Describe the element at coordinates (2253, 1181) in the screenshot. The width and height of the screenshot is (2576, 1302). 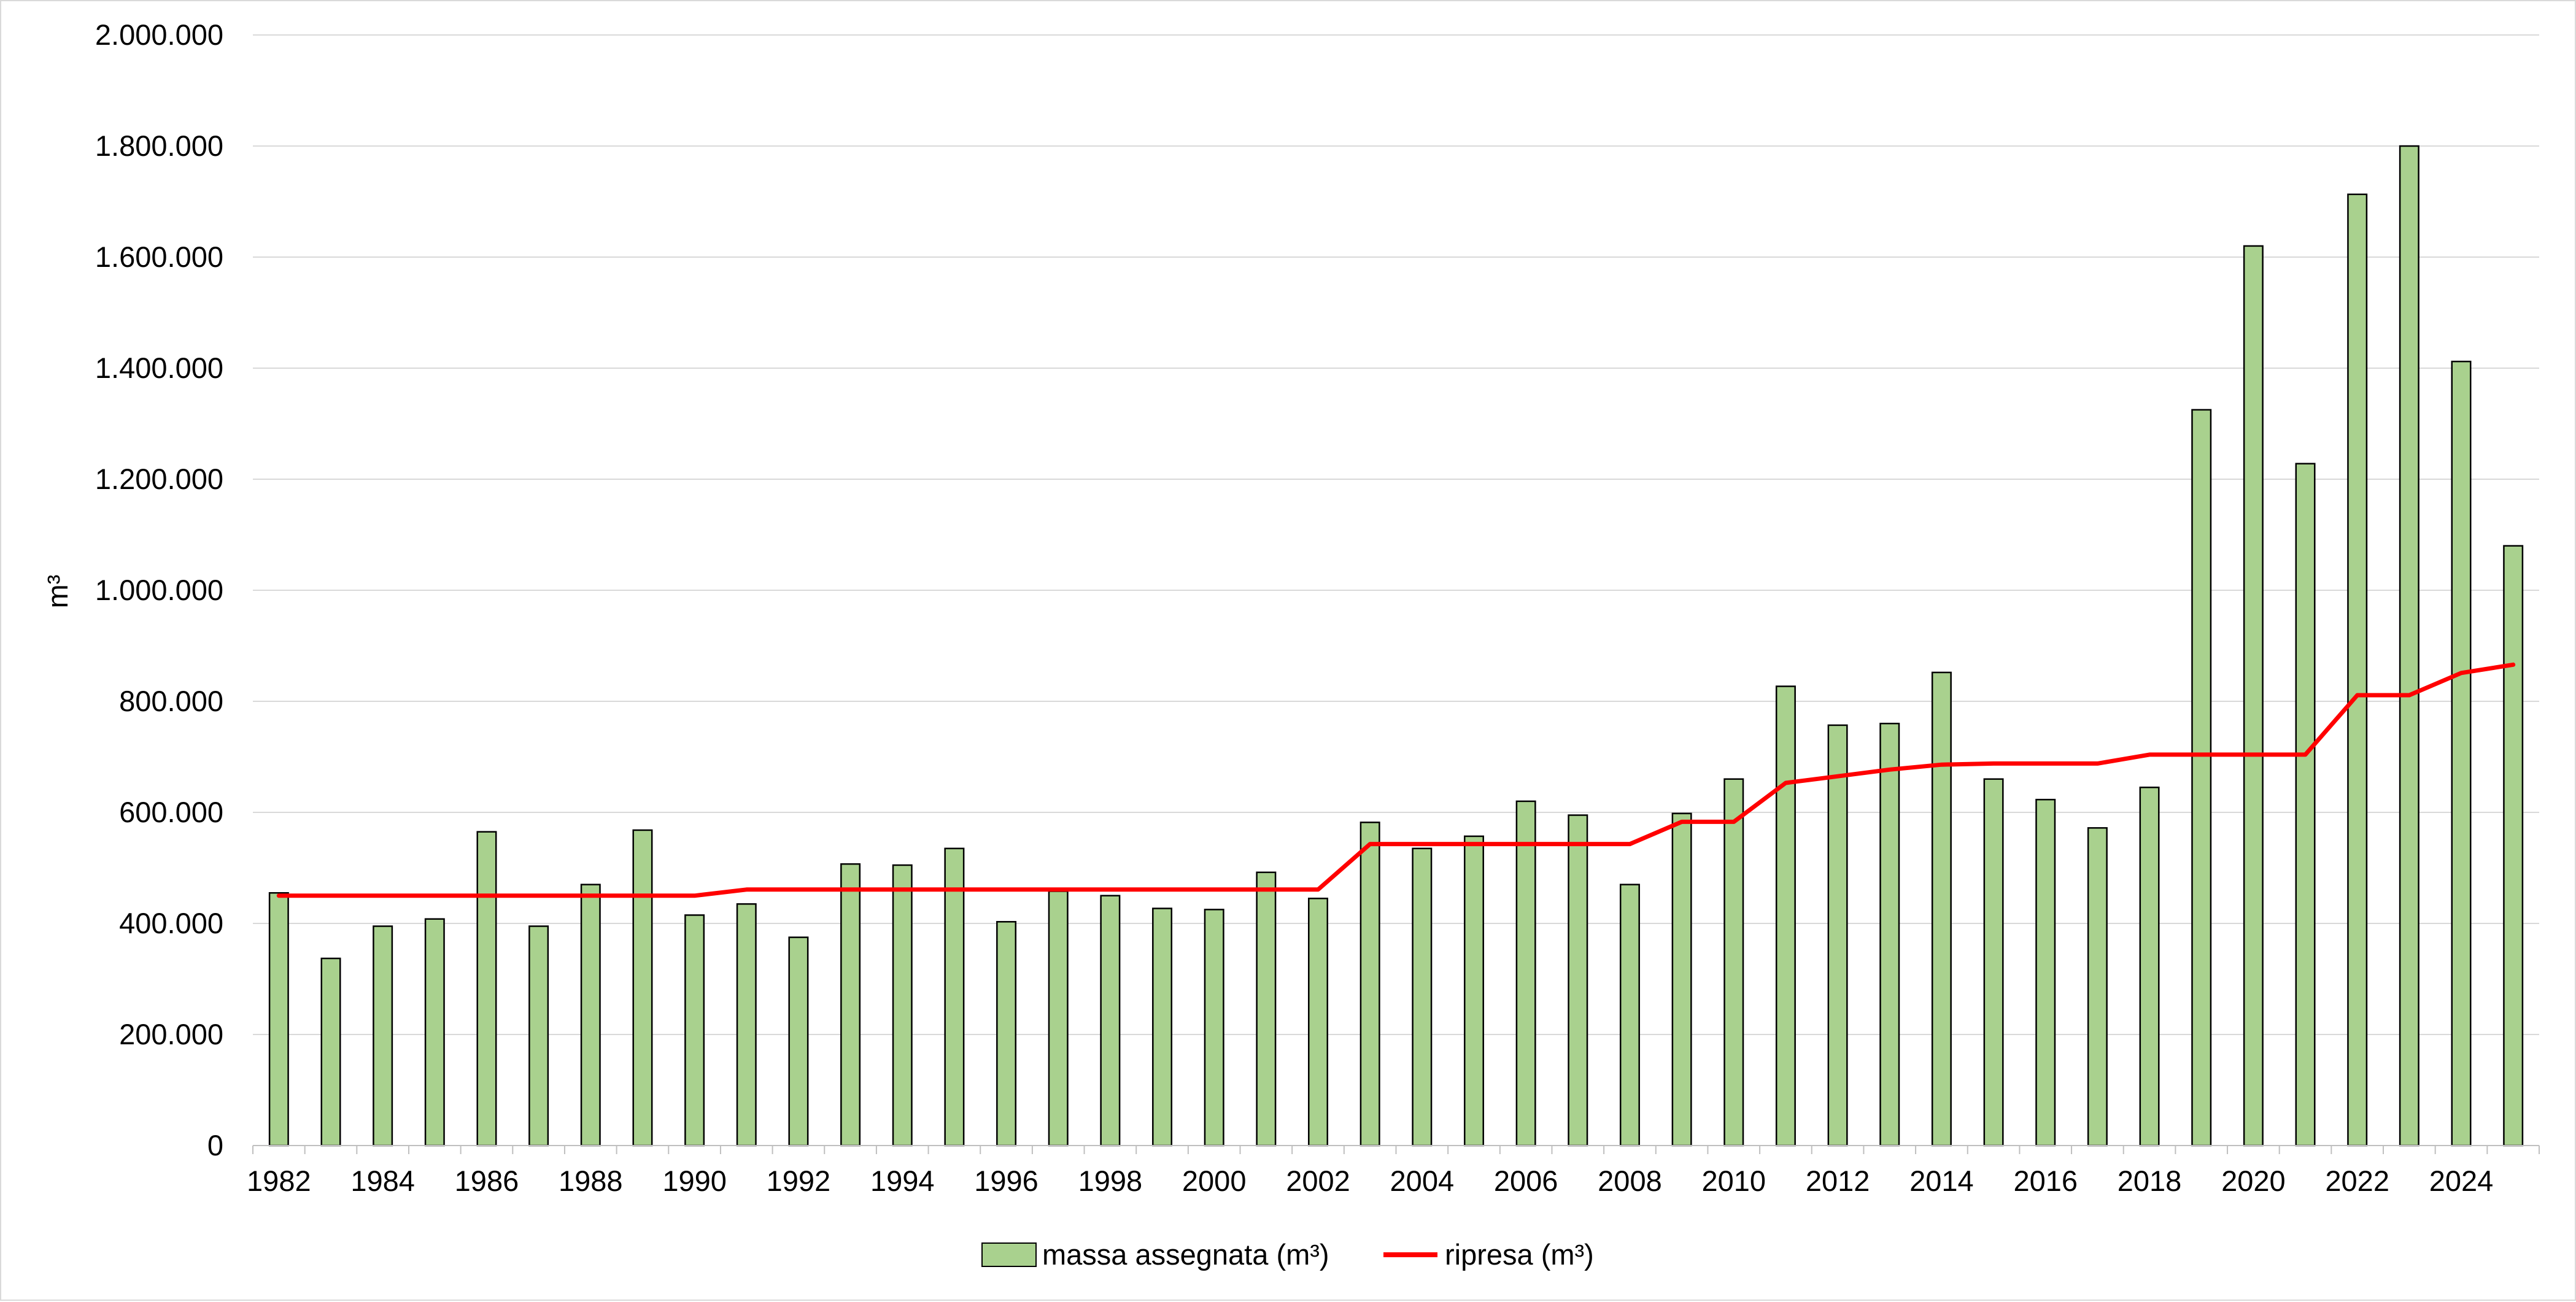
I see `x-tick-label: 2020` at that location.